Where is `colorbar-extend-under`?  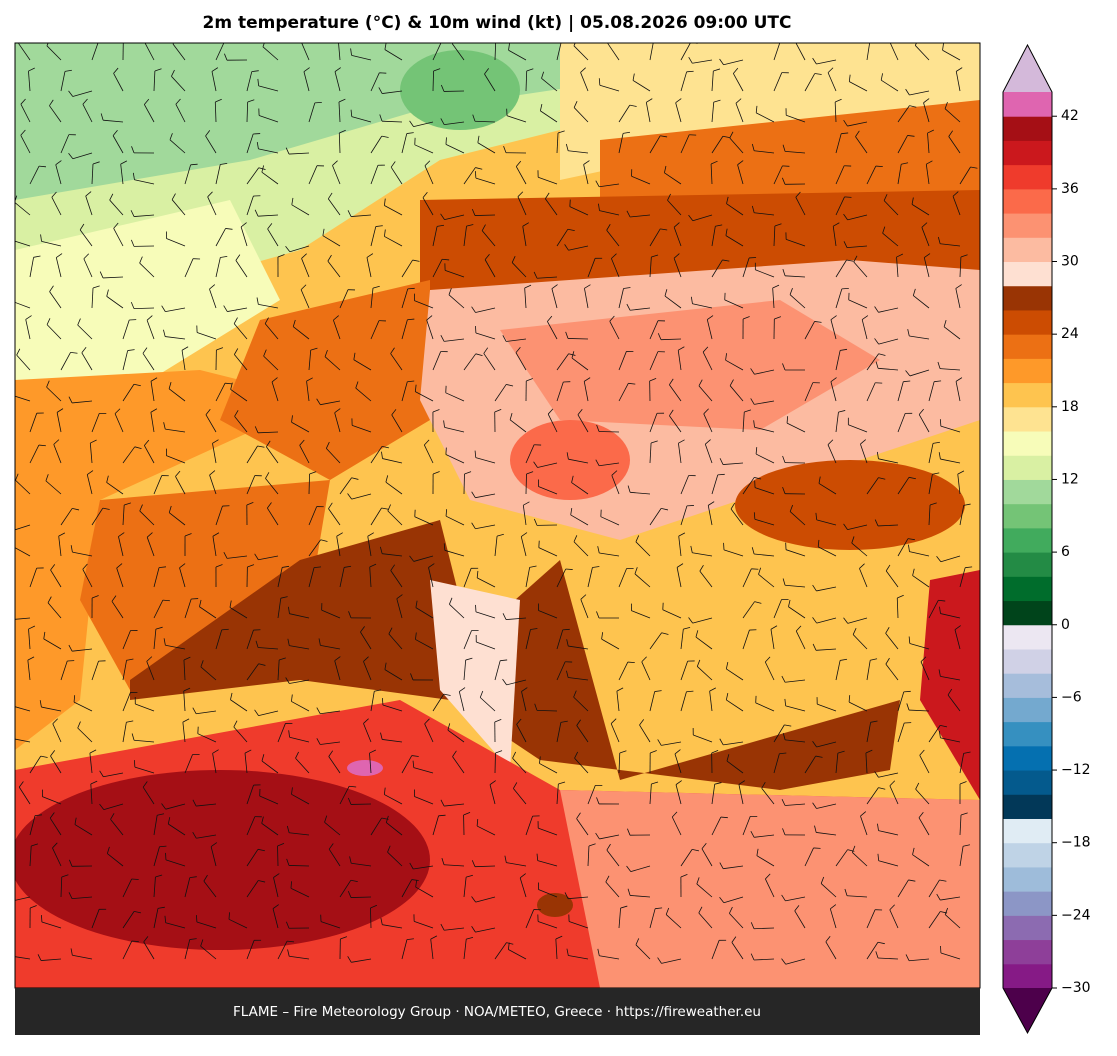 colorbar-extend-under is located at coordinates (1027, 1010).